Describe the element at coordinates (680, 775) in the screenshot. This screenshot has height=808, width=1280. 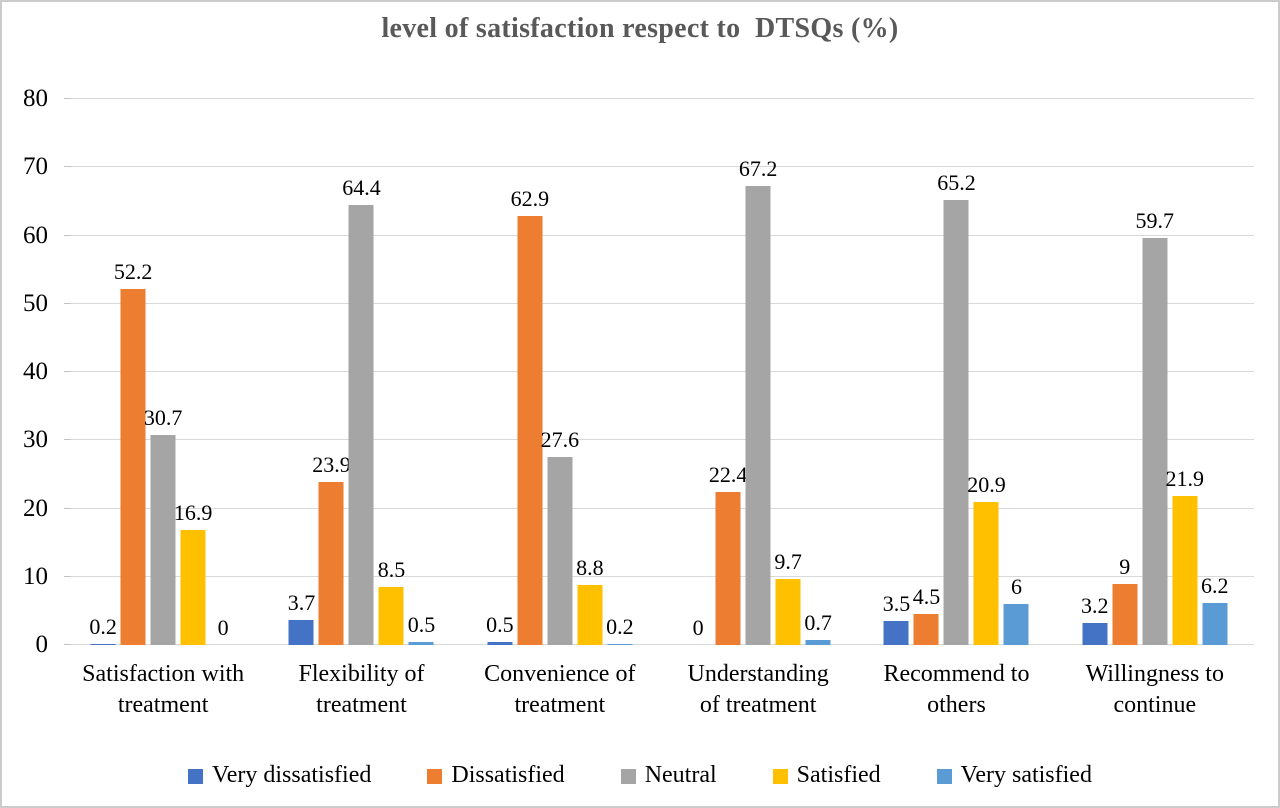
I see `legend-label: Neutral` at that location.